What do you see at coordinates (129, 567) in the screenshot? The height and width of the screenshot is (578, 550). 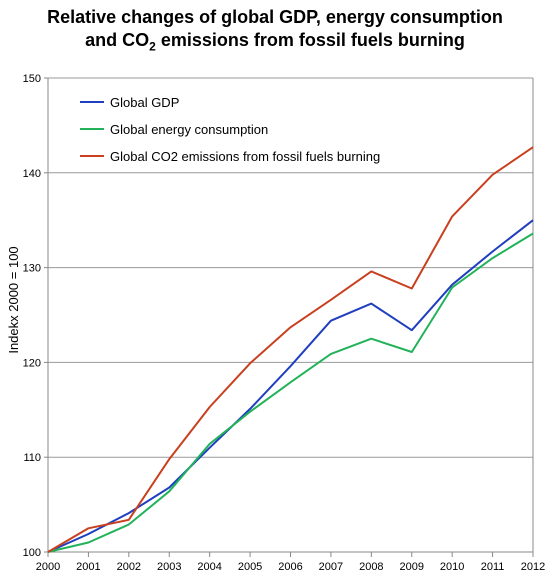 I see `x-tick-label-2002: 2002` at bounding box center [129, 567].